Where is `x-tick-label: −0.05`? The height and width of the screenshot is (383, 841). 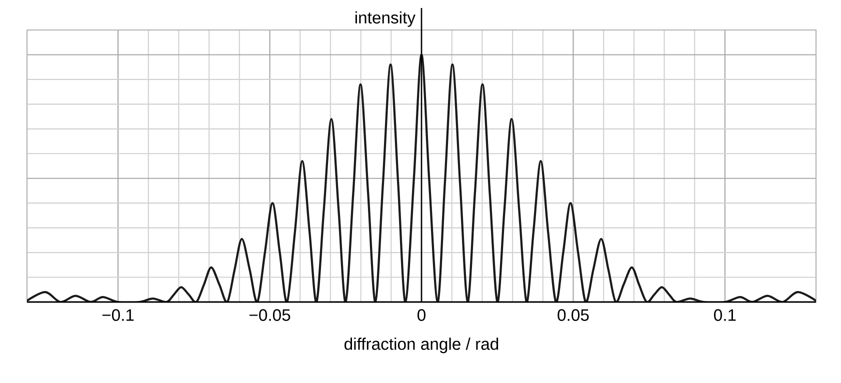 x-tick-label: −0.05 is located at coordinates (270, 315).